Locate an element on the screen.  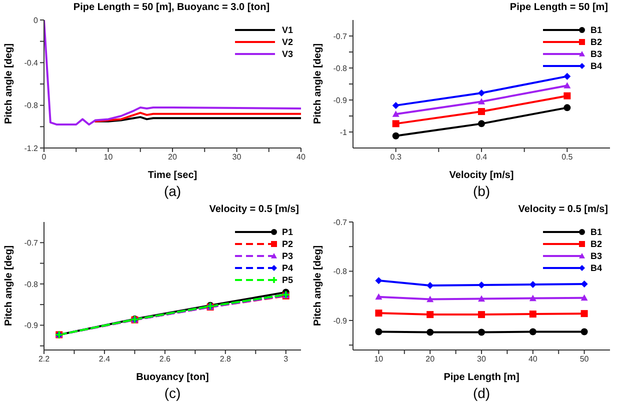
legend-label: V1 is located at coordinates (287, 30).